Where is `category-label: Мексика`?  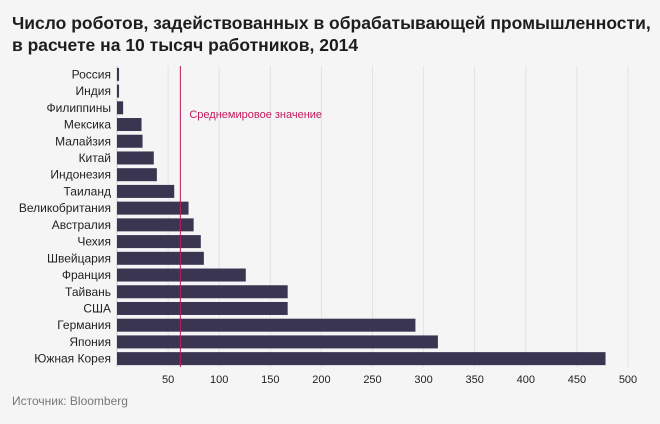
category-label: Мексика is located at coordinates (87, 125).